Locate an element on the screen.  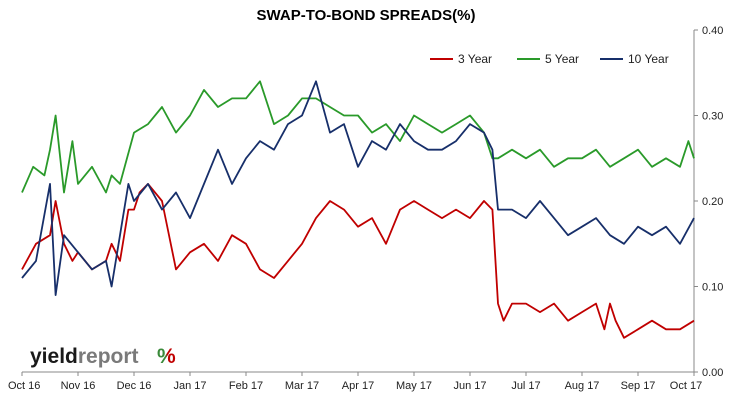
y-tick-labels: 0.00 0.10 0.20 0.30 0.40 is located at coordinates (708, 202).